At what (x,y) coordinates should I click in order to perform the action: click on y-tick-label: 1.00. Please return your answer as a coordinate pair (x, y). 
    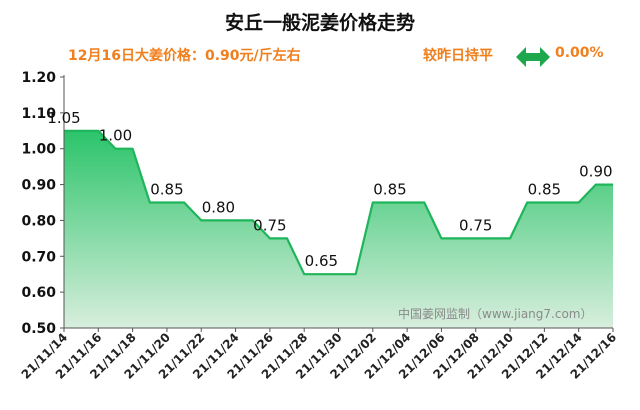
    Looking at the image, I should click on (38, 150).